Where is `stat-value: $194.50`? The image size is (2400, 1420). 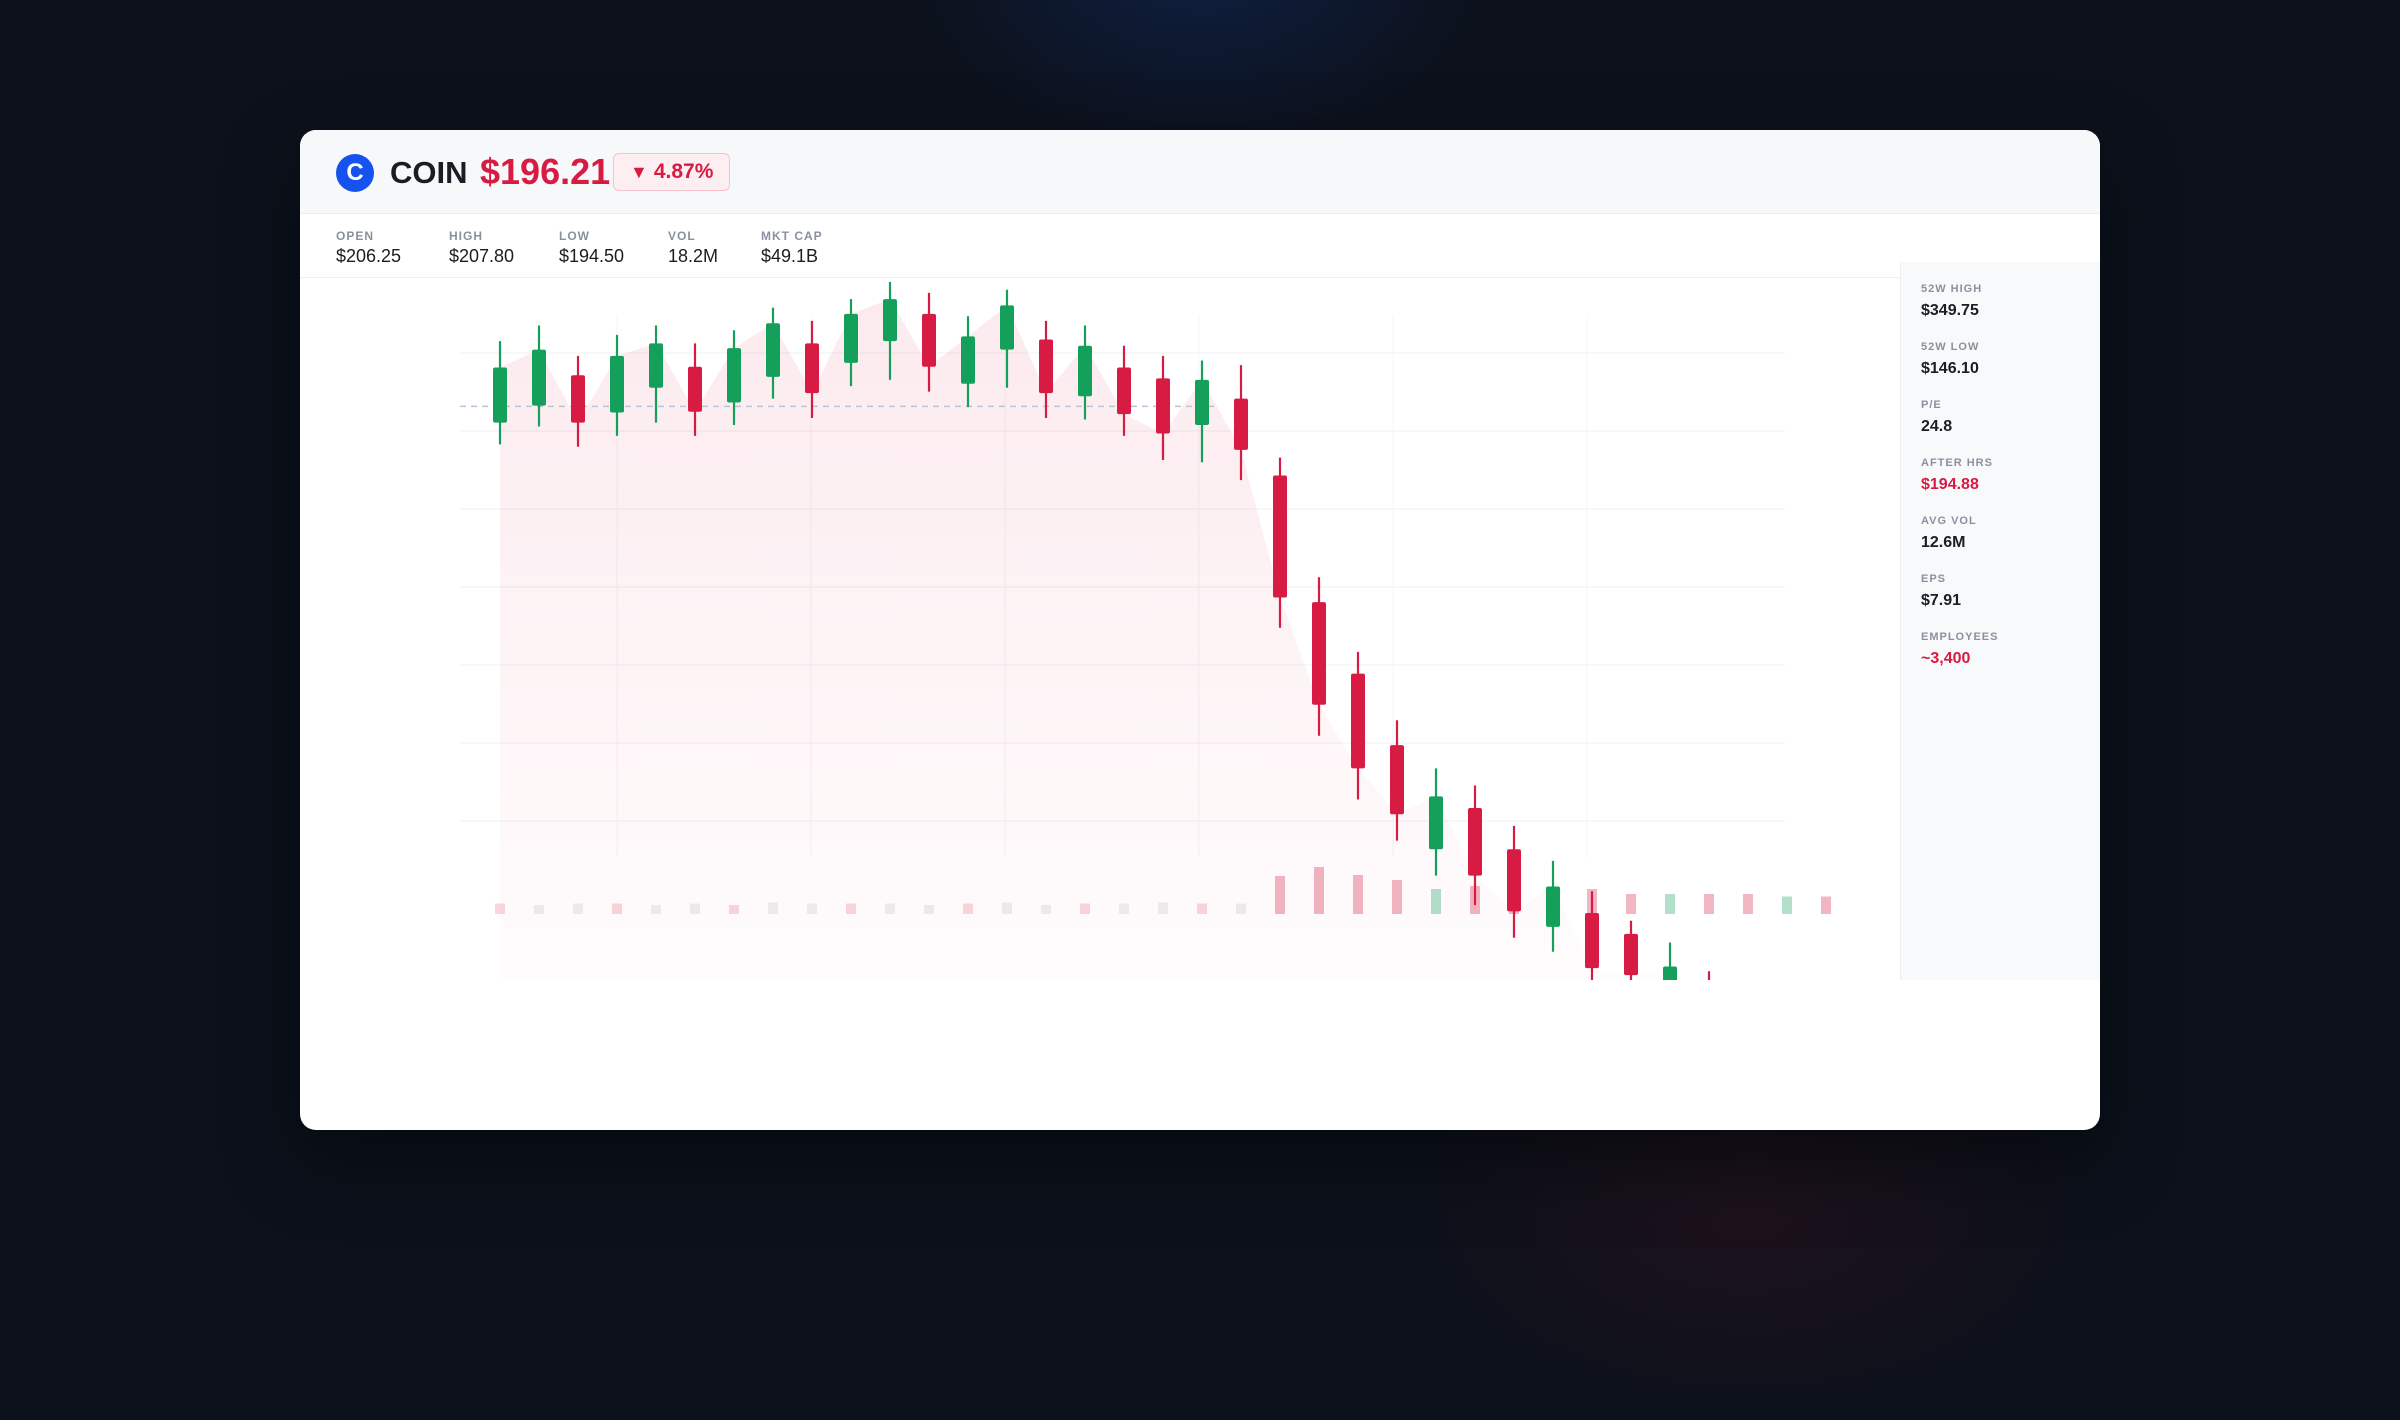
stat-value: $194.50 is located at coordinates (592, 256).